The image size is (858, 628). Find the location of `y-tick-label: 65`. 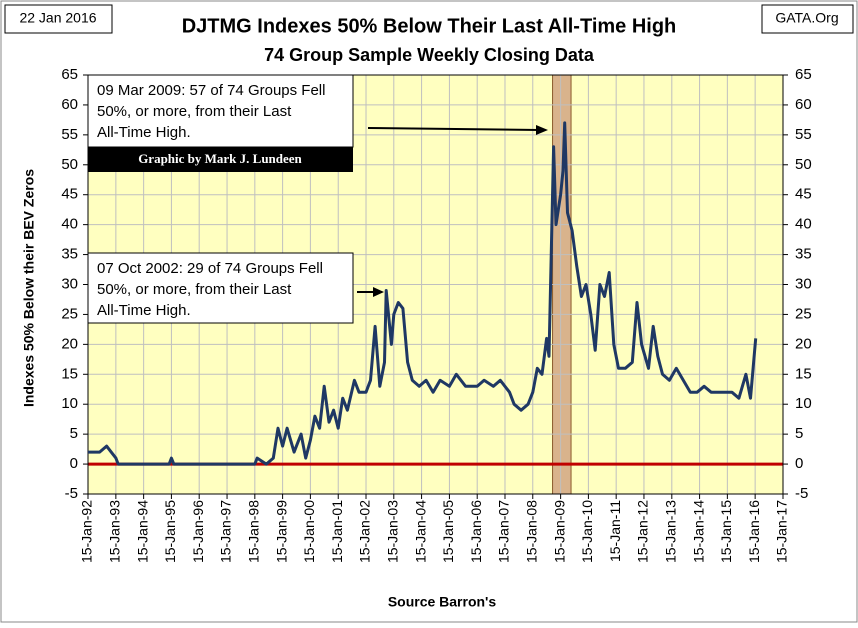

y-tick-label: 65 is located at coordinates (69, 74).